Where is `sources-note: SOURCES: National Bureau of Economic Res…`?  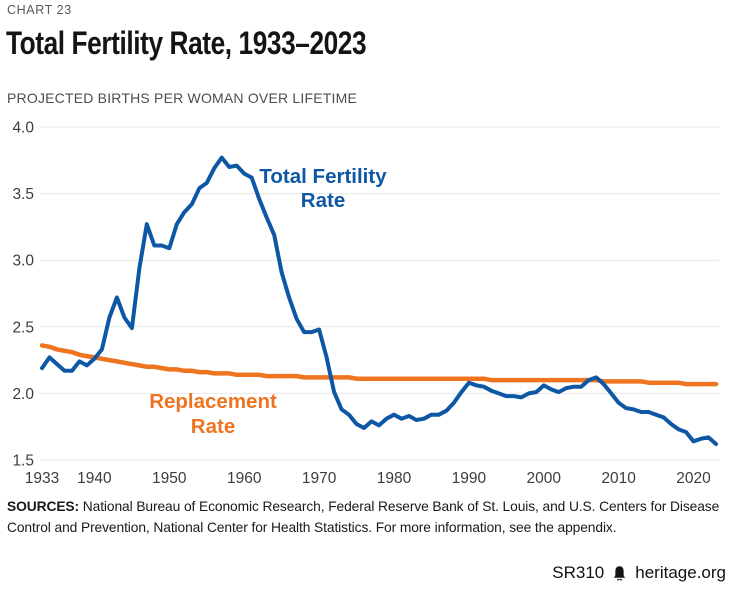 sources-note: SOURCES: National Bureau of Economic Res… is located at coordinates (370, 518).